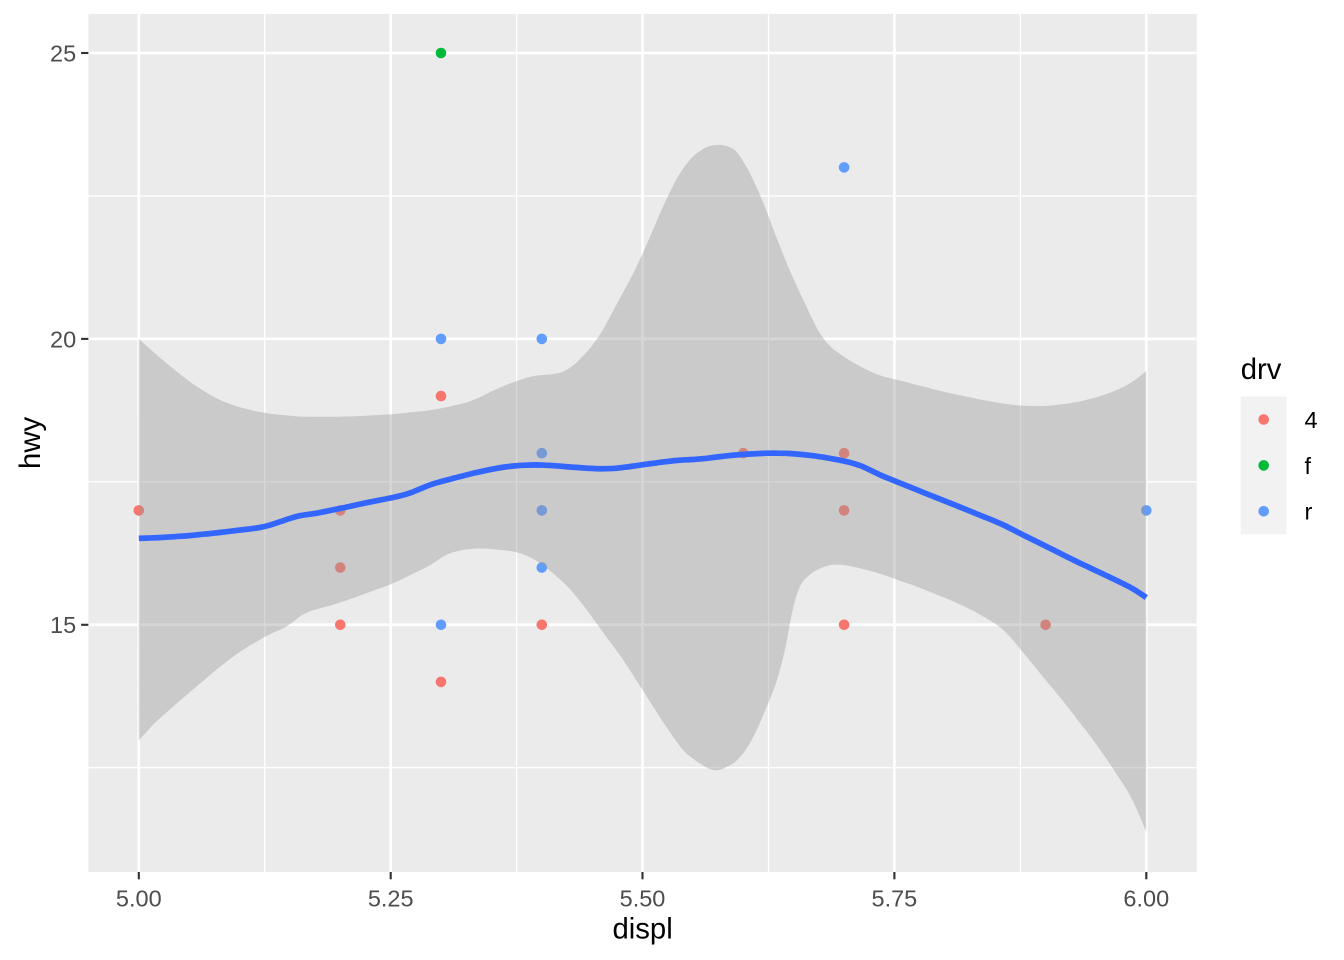 The image size is (1344, 960). I want to click on svg-text: 25, so click(63, 53).